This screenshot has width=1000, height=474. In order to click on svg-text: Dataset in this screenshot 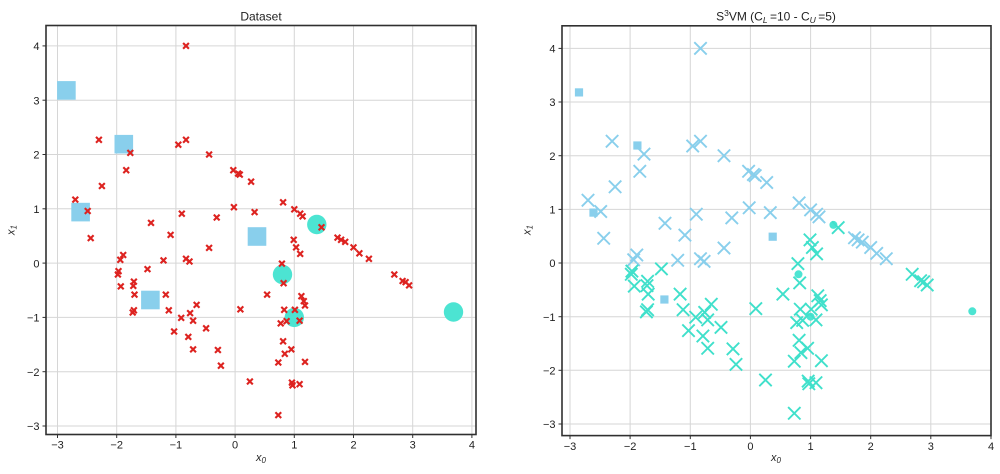, I will do `click(261, 17)`.